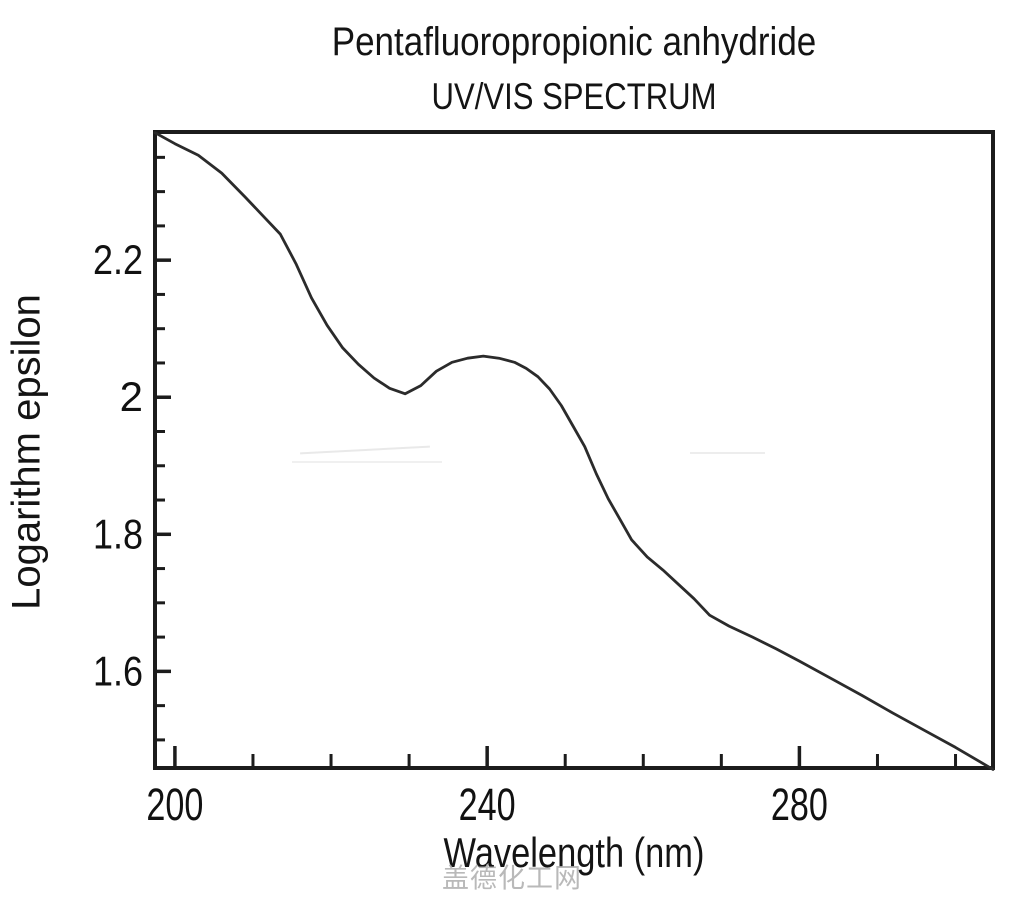  What do you see at coordinates (487, 804) in the screenshot?
I see `x-tick-label: 240` at bounding box center [487, 804].